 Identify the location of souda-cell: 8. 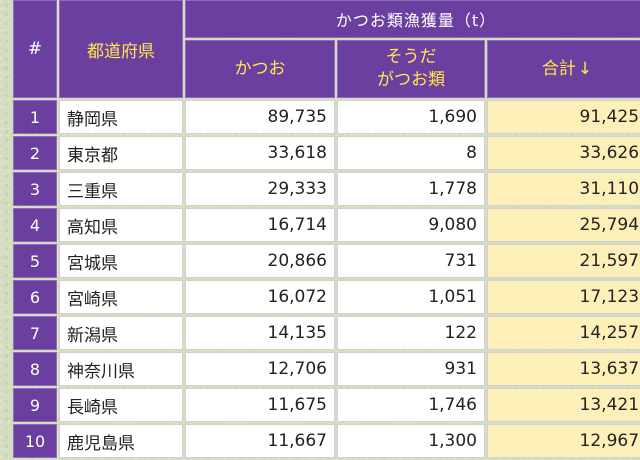
(411, 153).